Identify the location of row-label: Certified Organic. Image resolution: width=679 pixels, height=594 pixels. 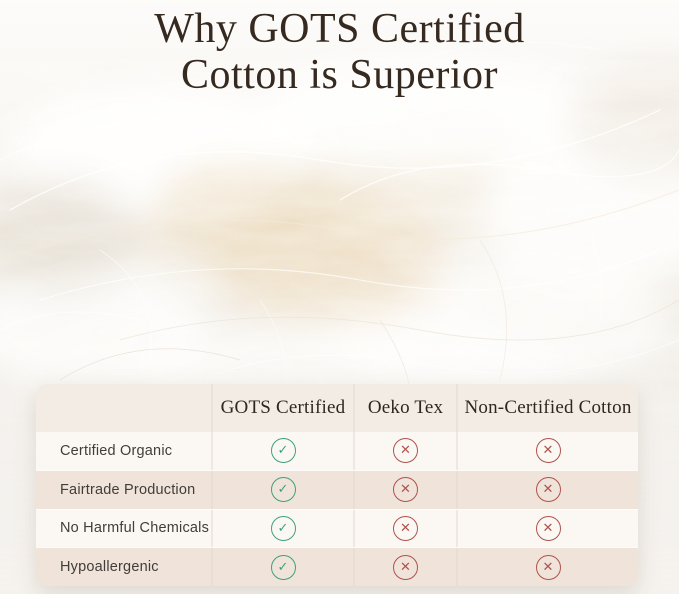
(116, 450).